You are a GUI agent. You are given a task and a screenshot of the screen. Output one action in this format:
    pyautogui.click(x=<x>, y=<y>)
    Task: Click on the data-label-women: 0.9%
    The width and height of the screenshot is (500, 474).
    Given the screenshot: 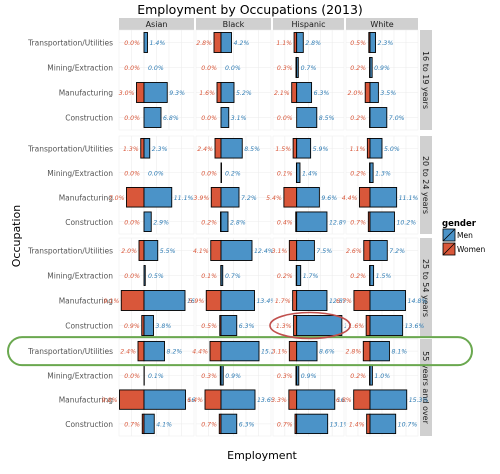 What is the action you would take?
    pyautogui.click(x=132, y=326)
    